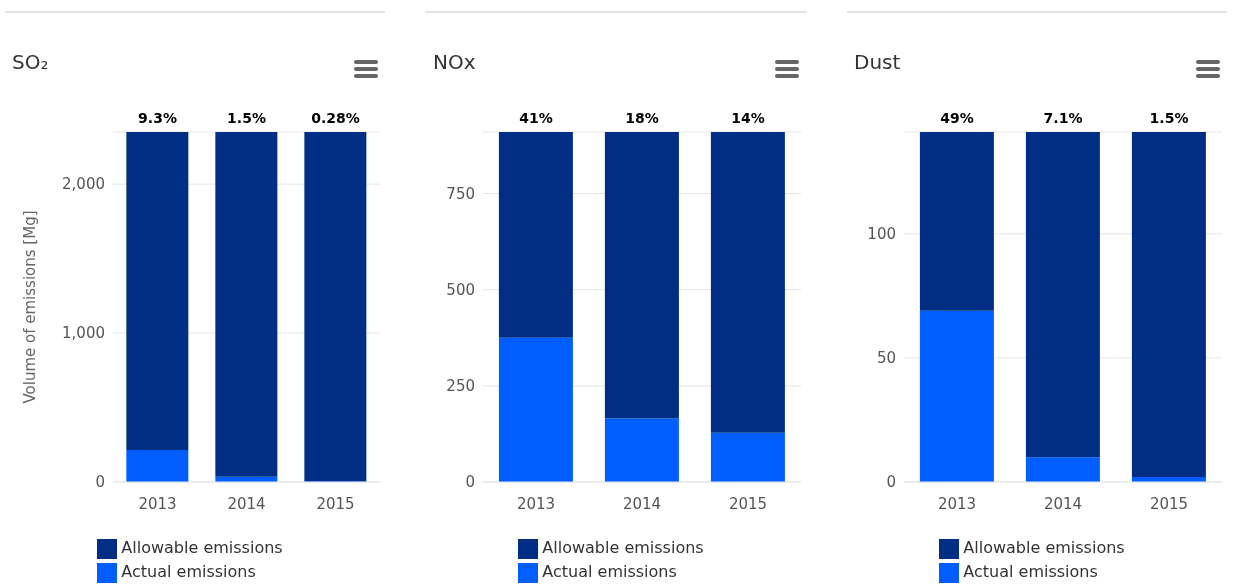 This screenshot has width=1235, height=584. Describe the element at coordinates (30, 307) in the screenshot. I see `y-axis-title: Volume of emissions [Mg]` at that location.